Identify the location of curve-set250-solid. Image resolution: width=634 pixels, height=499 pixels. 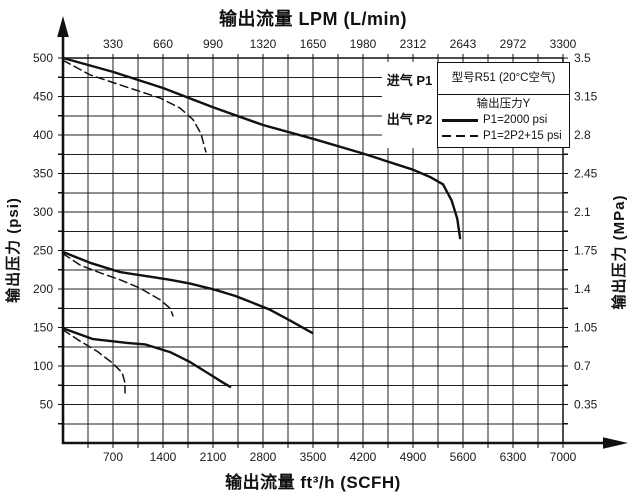
(187, 292).